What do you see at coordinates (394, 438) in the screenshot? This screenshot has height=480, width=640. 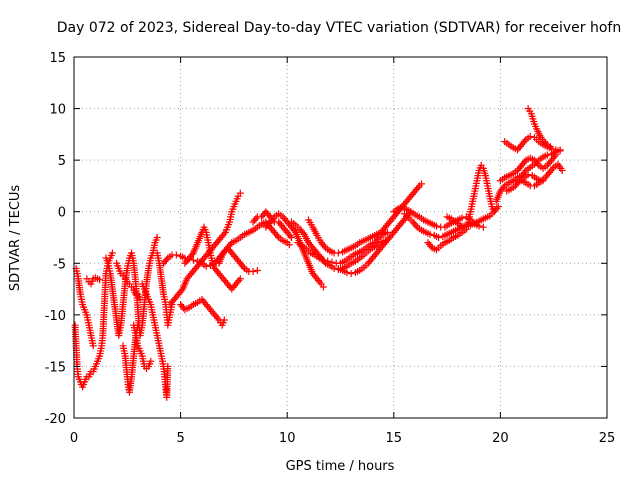 I see `x-tick-label: 15` at bounding box center [394, 438].